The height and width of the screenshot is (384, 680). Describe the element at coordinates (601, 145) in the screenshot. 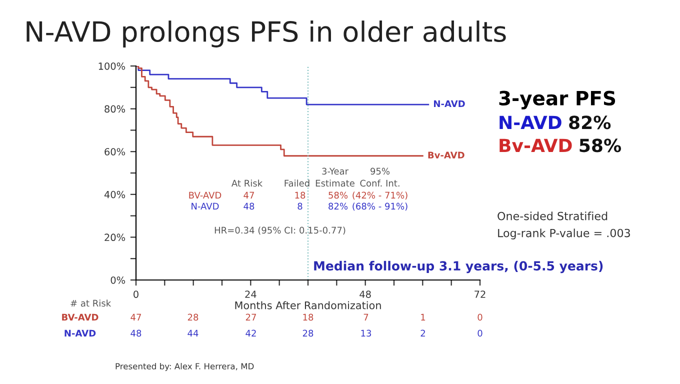

I see `text: 58%` at that location.